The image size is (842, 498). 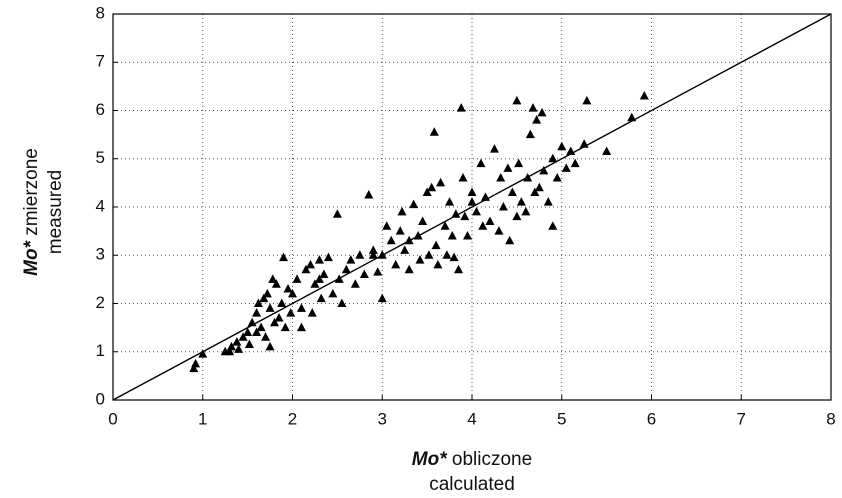 I want to click on x-tick-label: 5, so click(x=561, y=418).